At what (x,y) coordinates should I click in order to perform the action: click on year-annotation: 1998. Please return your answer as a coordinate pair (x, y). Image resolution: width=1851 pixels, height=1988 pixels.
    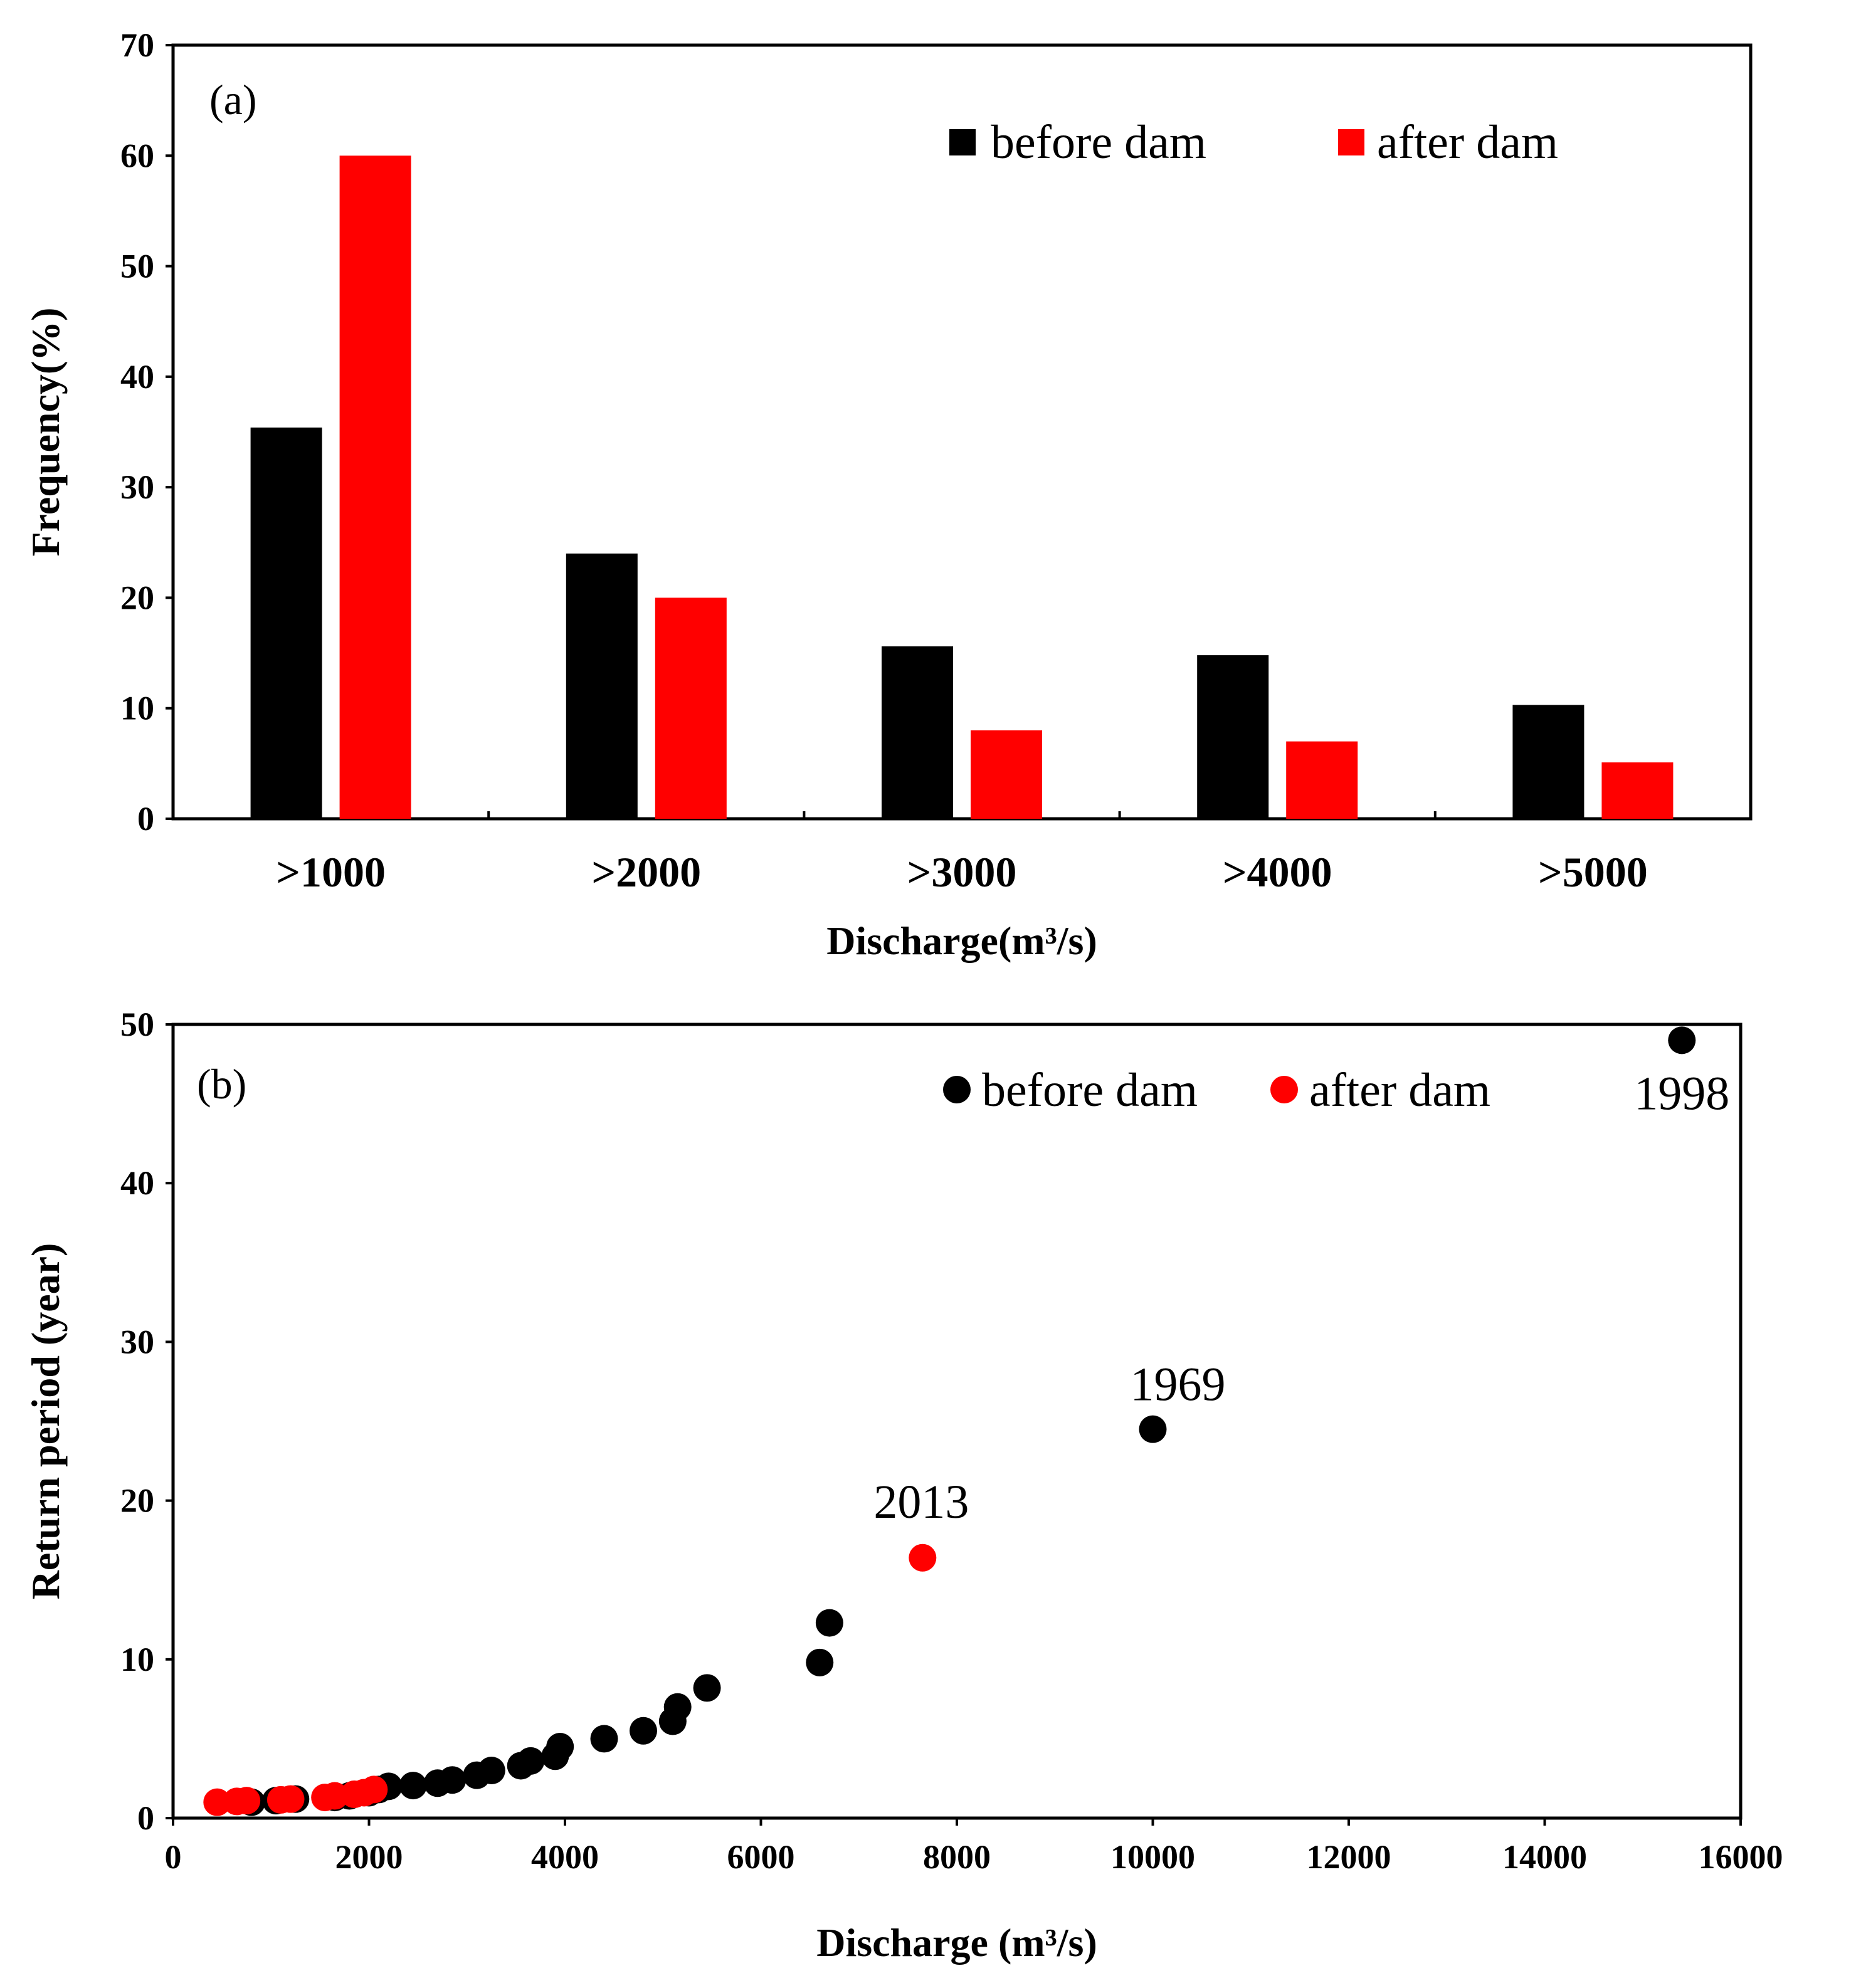
    Looking at the image, I should click on (1682, 1093).